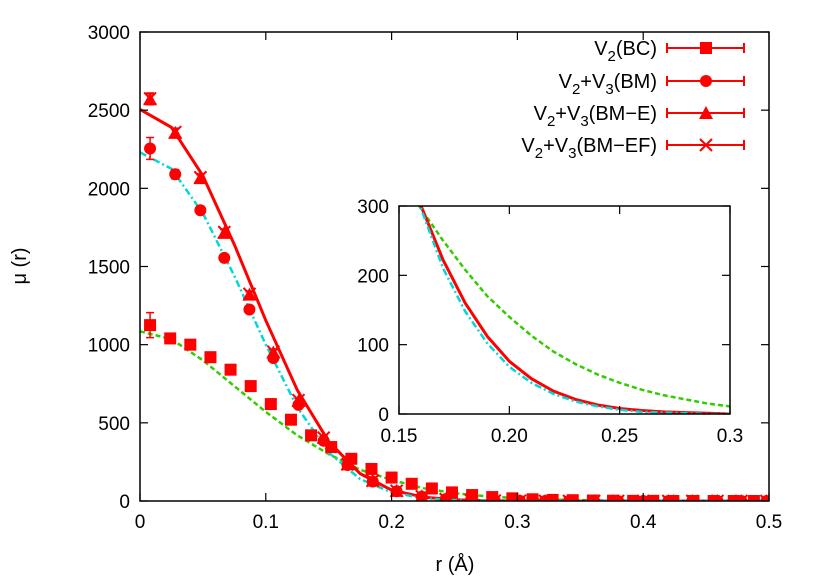  Describe the element at coordinates (625, 51) in the screenshot. I see `legend-label: V2(BC)` at that location.